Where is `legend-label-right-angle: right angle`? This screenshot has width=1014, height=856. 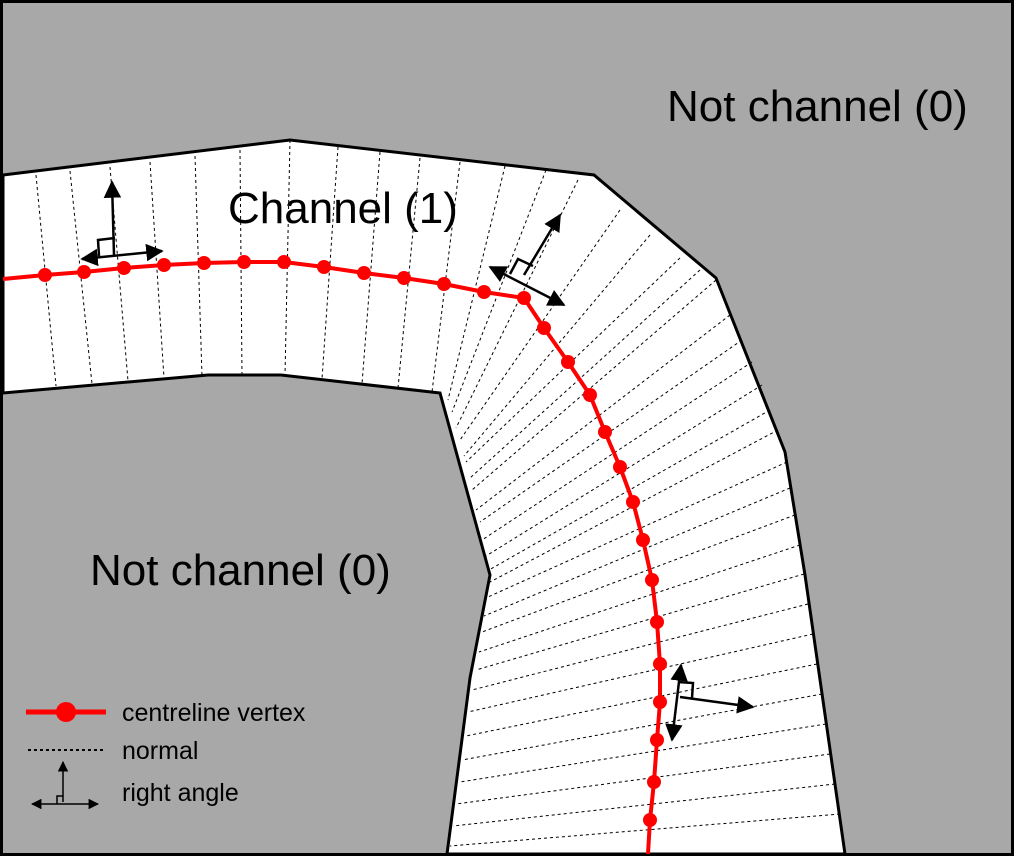 legend-label-right-angle: right angle is located at coordinates (180, 793).